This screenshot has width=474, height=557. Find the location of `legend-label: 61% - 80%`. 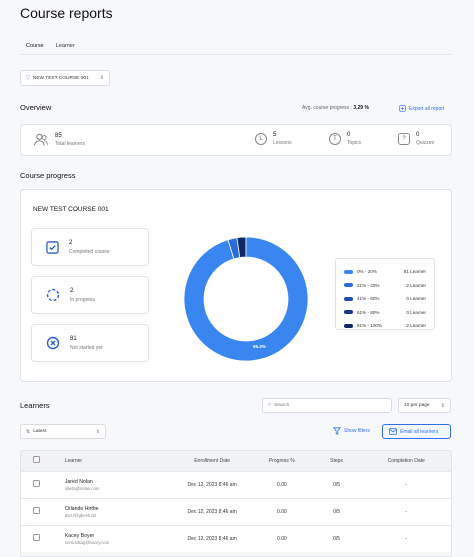

legend-label: 61% - 80% is located at coordinates (368, 312).